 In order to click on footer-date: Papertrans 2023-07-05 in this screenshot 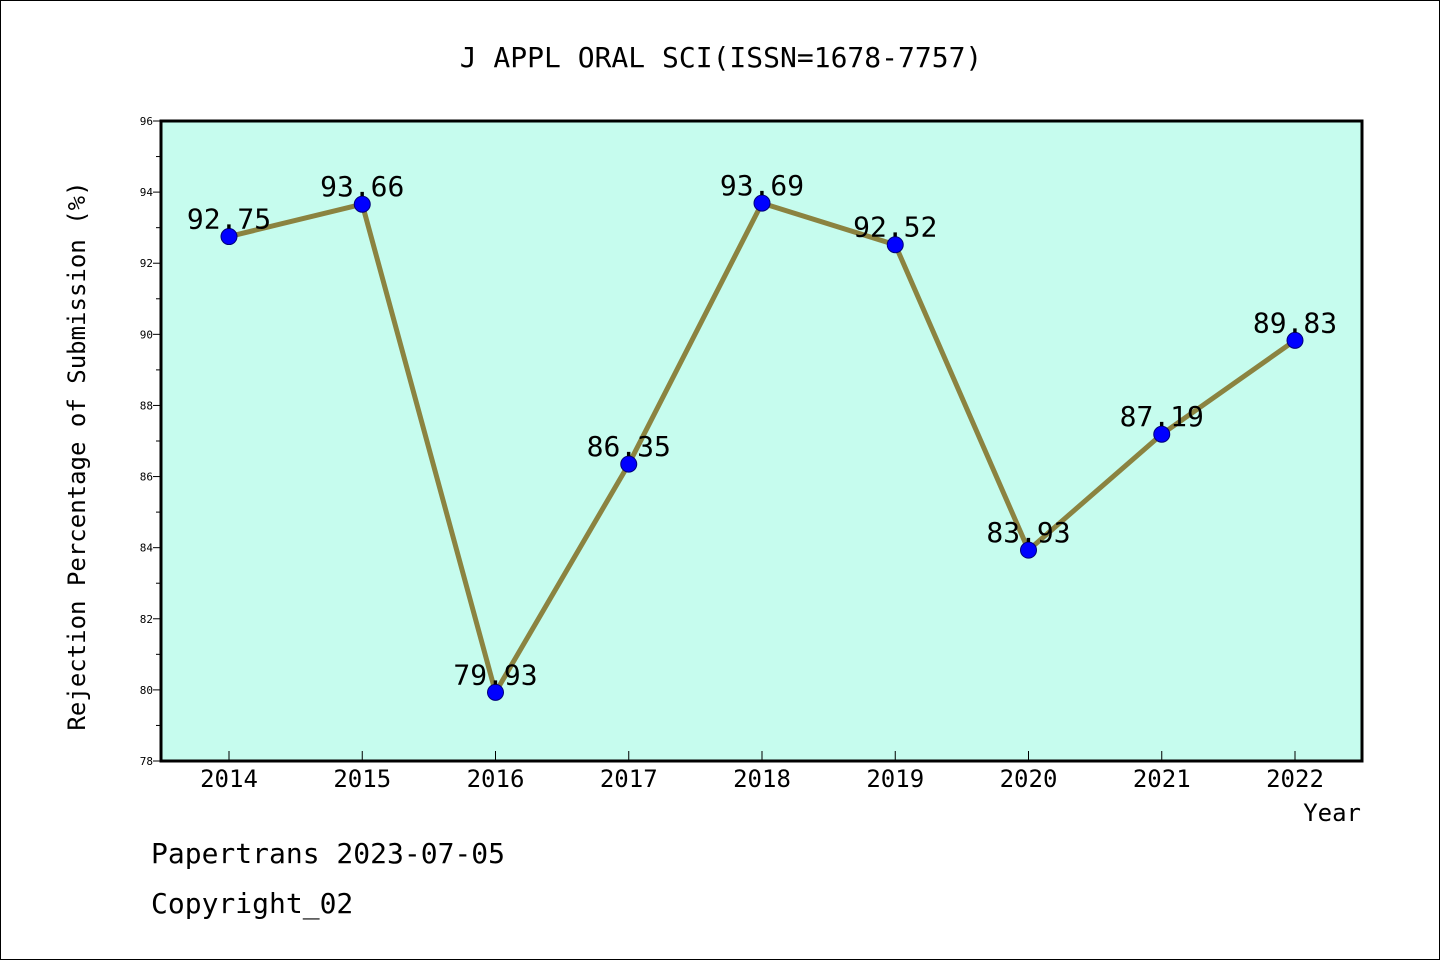, I will do `click(328, 853)`.